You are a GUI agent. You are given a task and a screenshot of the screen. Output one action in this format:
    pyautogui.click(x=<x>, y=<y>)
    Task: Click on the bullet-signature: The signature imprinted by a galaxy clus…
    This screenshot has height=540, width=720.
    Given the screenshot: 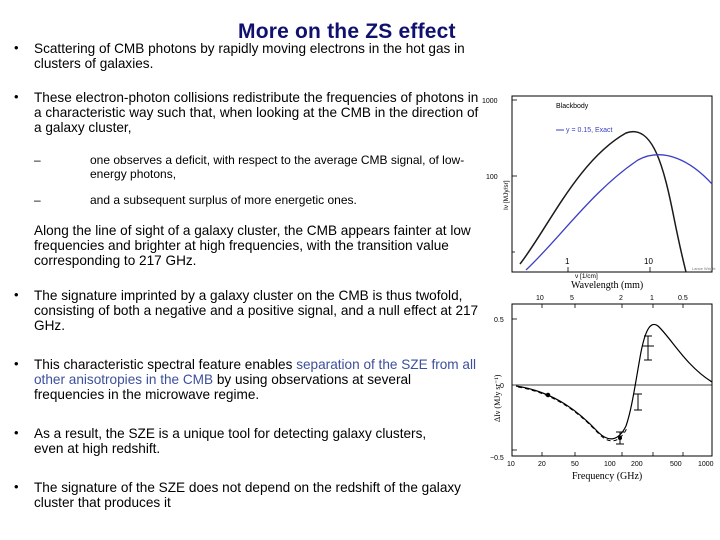 What is the action you would take?
    pyautogui.click(x=256, y=310)
    